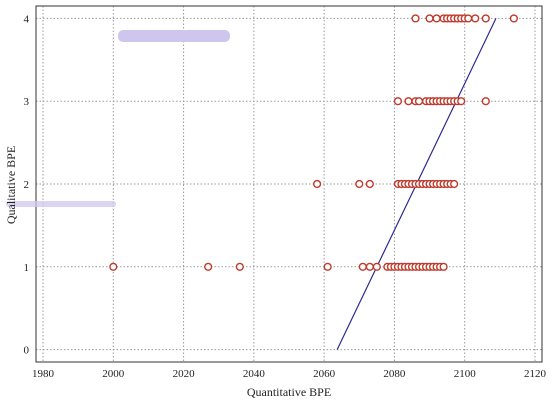  Describe the element at coordinates (324, 374) in the screenshot. I see `x-tick-label: 2060` at that location.